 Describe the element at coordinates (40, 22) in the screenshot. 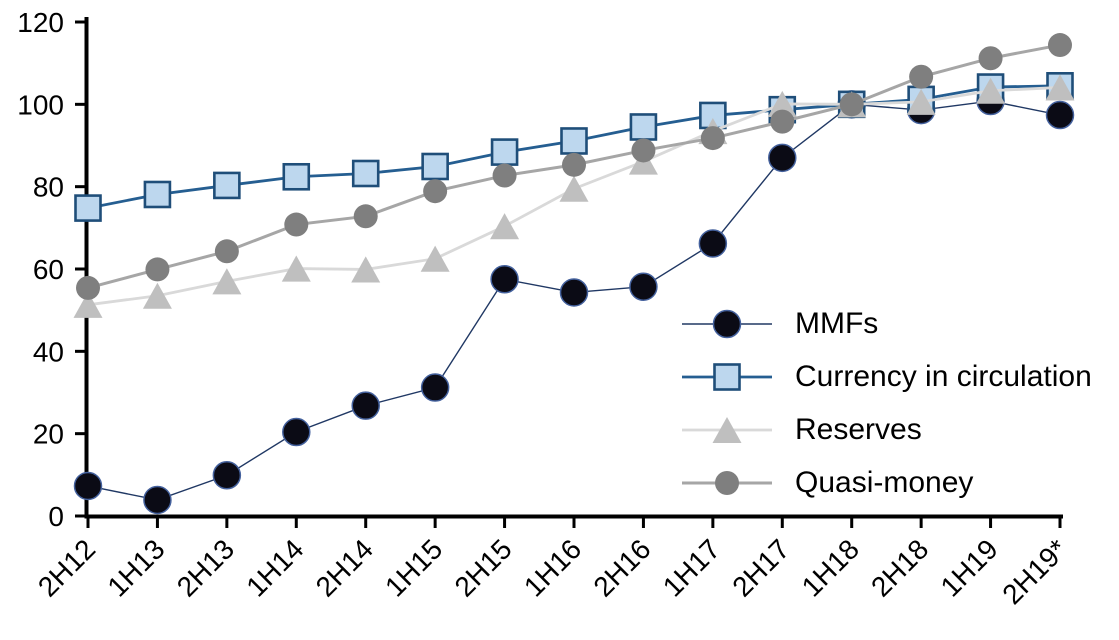

I see `y-tick-label: 120` at that location.